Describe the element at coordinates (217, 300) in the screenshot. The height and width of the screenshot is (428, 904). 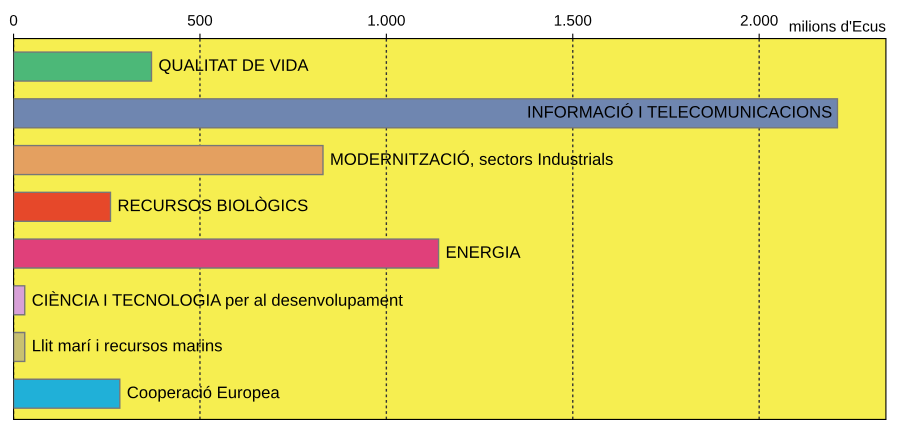
I see `y-tick-label: CIÈNCIA I TECNOLOGIA per al desenvolupament` at that location.